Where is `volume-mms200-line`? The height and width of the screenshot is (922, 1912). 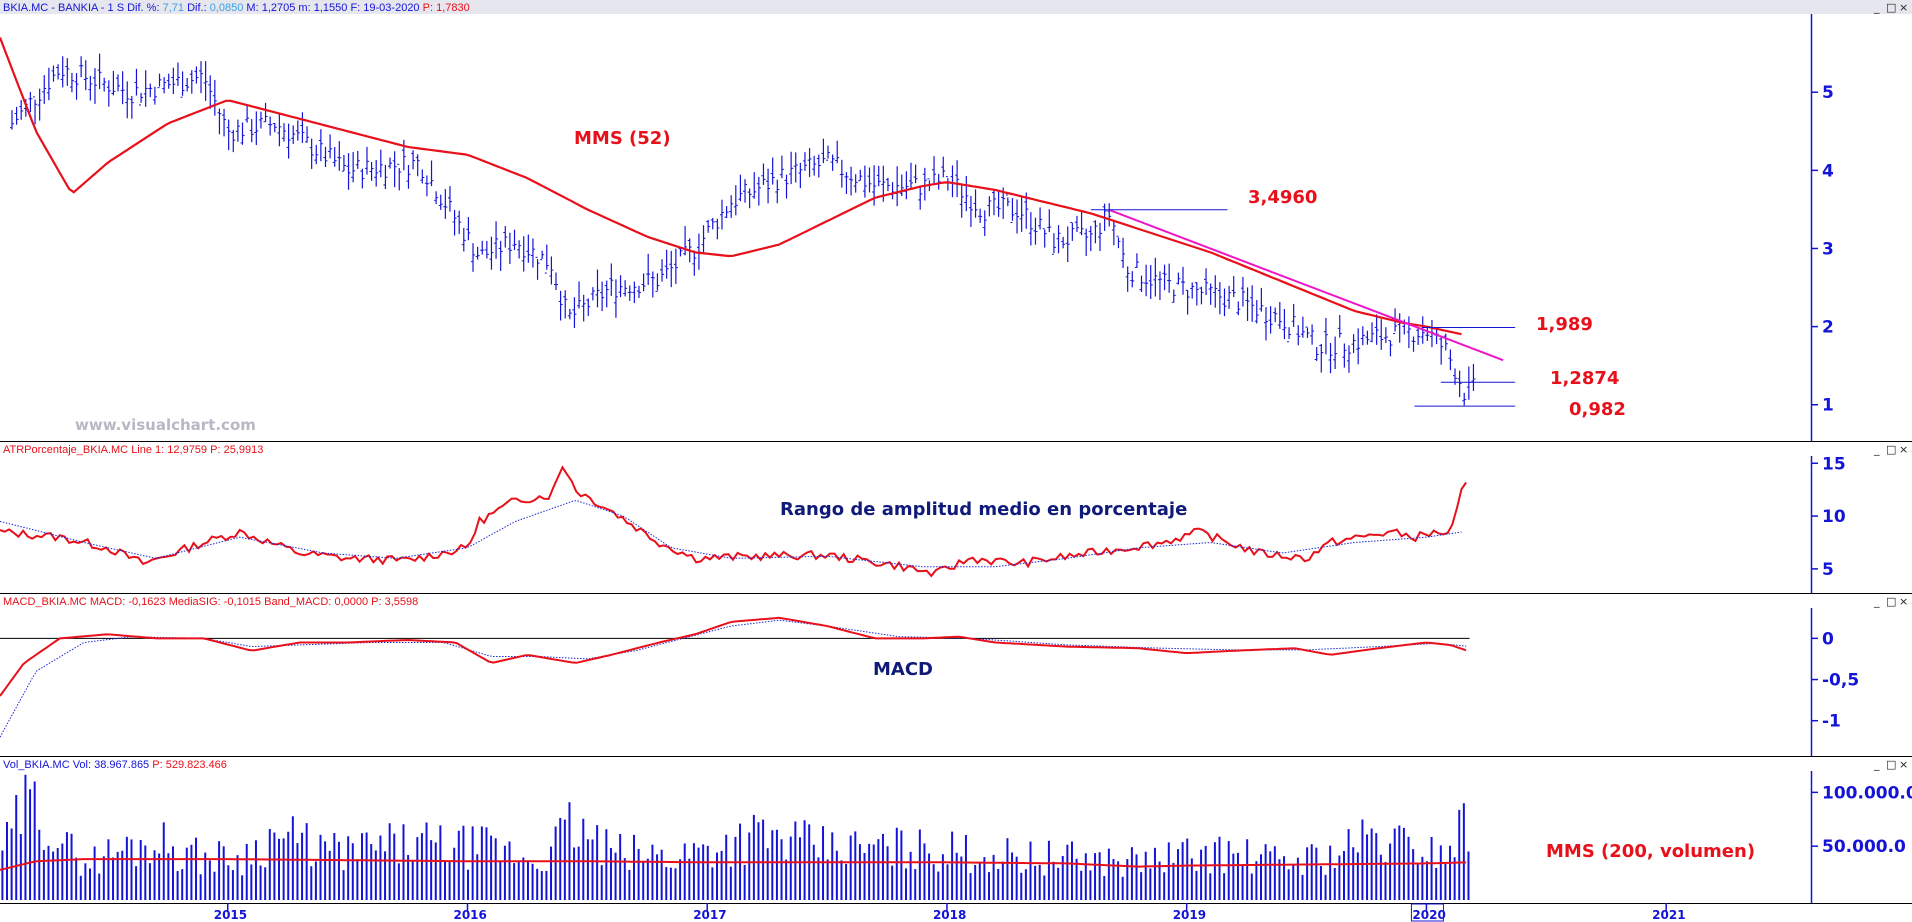
volume-mms200-line is located at coordinates (733, 864).